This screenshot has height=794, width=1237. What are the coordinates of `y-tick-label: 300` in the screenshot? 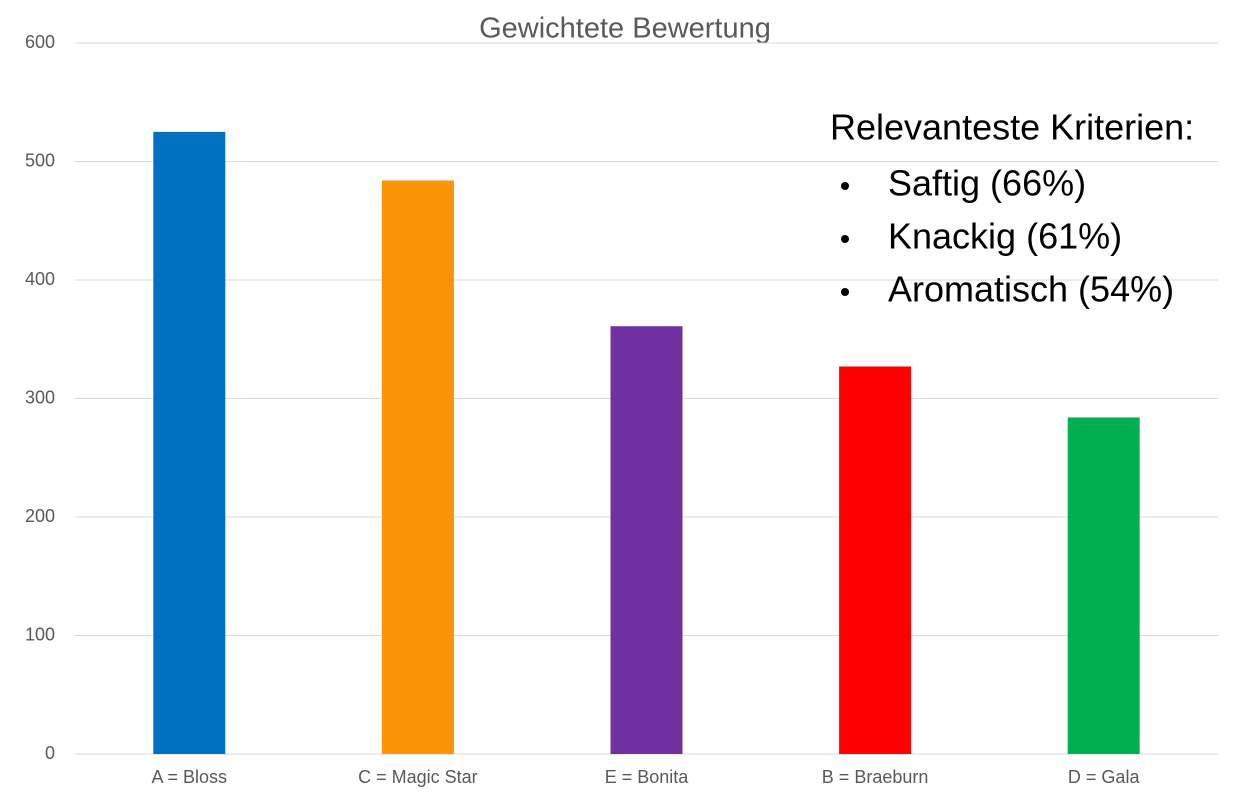 It's located at (40, 397).